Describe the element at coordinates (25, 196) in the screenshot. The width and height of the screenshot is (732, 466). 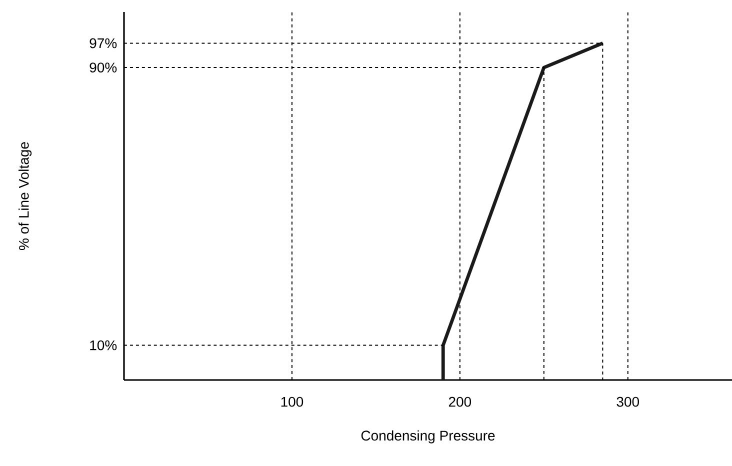
I see `y-axis-title: % of Line Voltage` at that location.